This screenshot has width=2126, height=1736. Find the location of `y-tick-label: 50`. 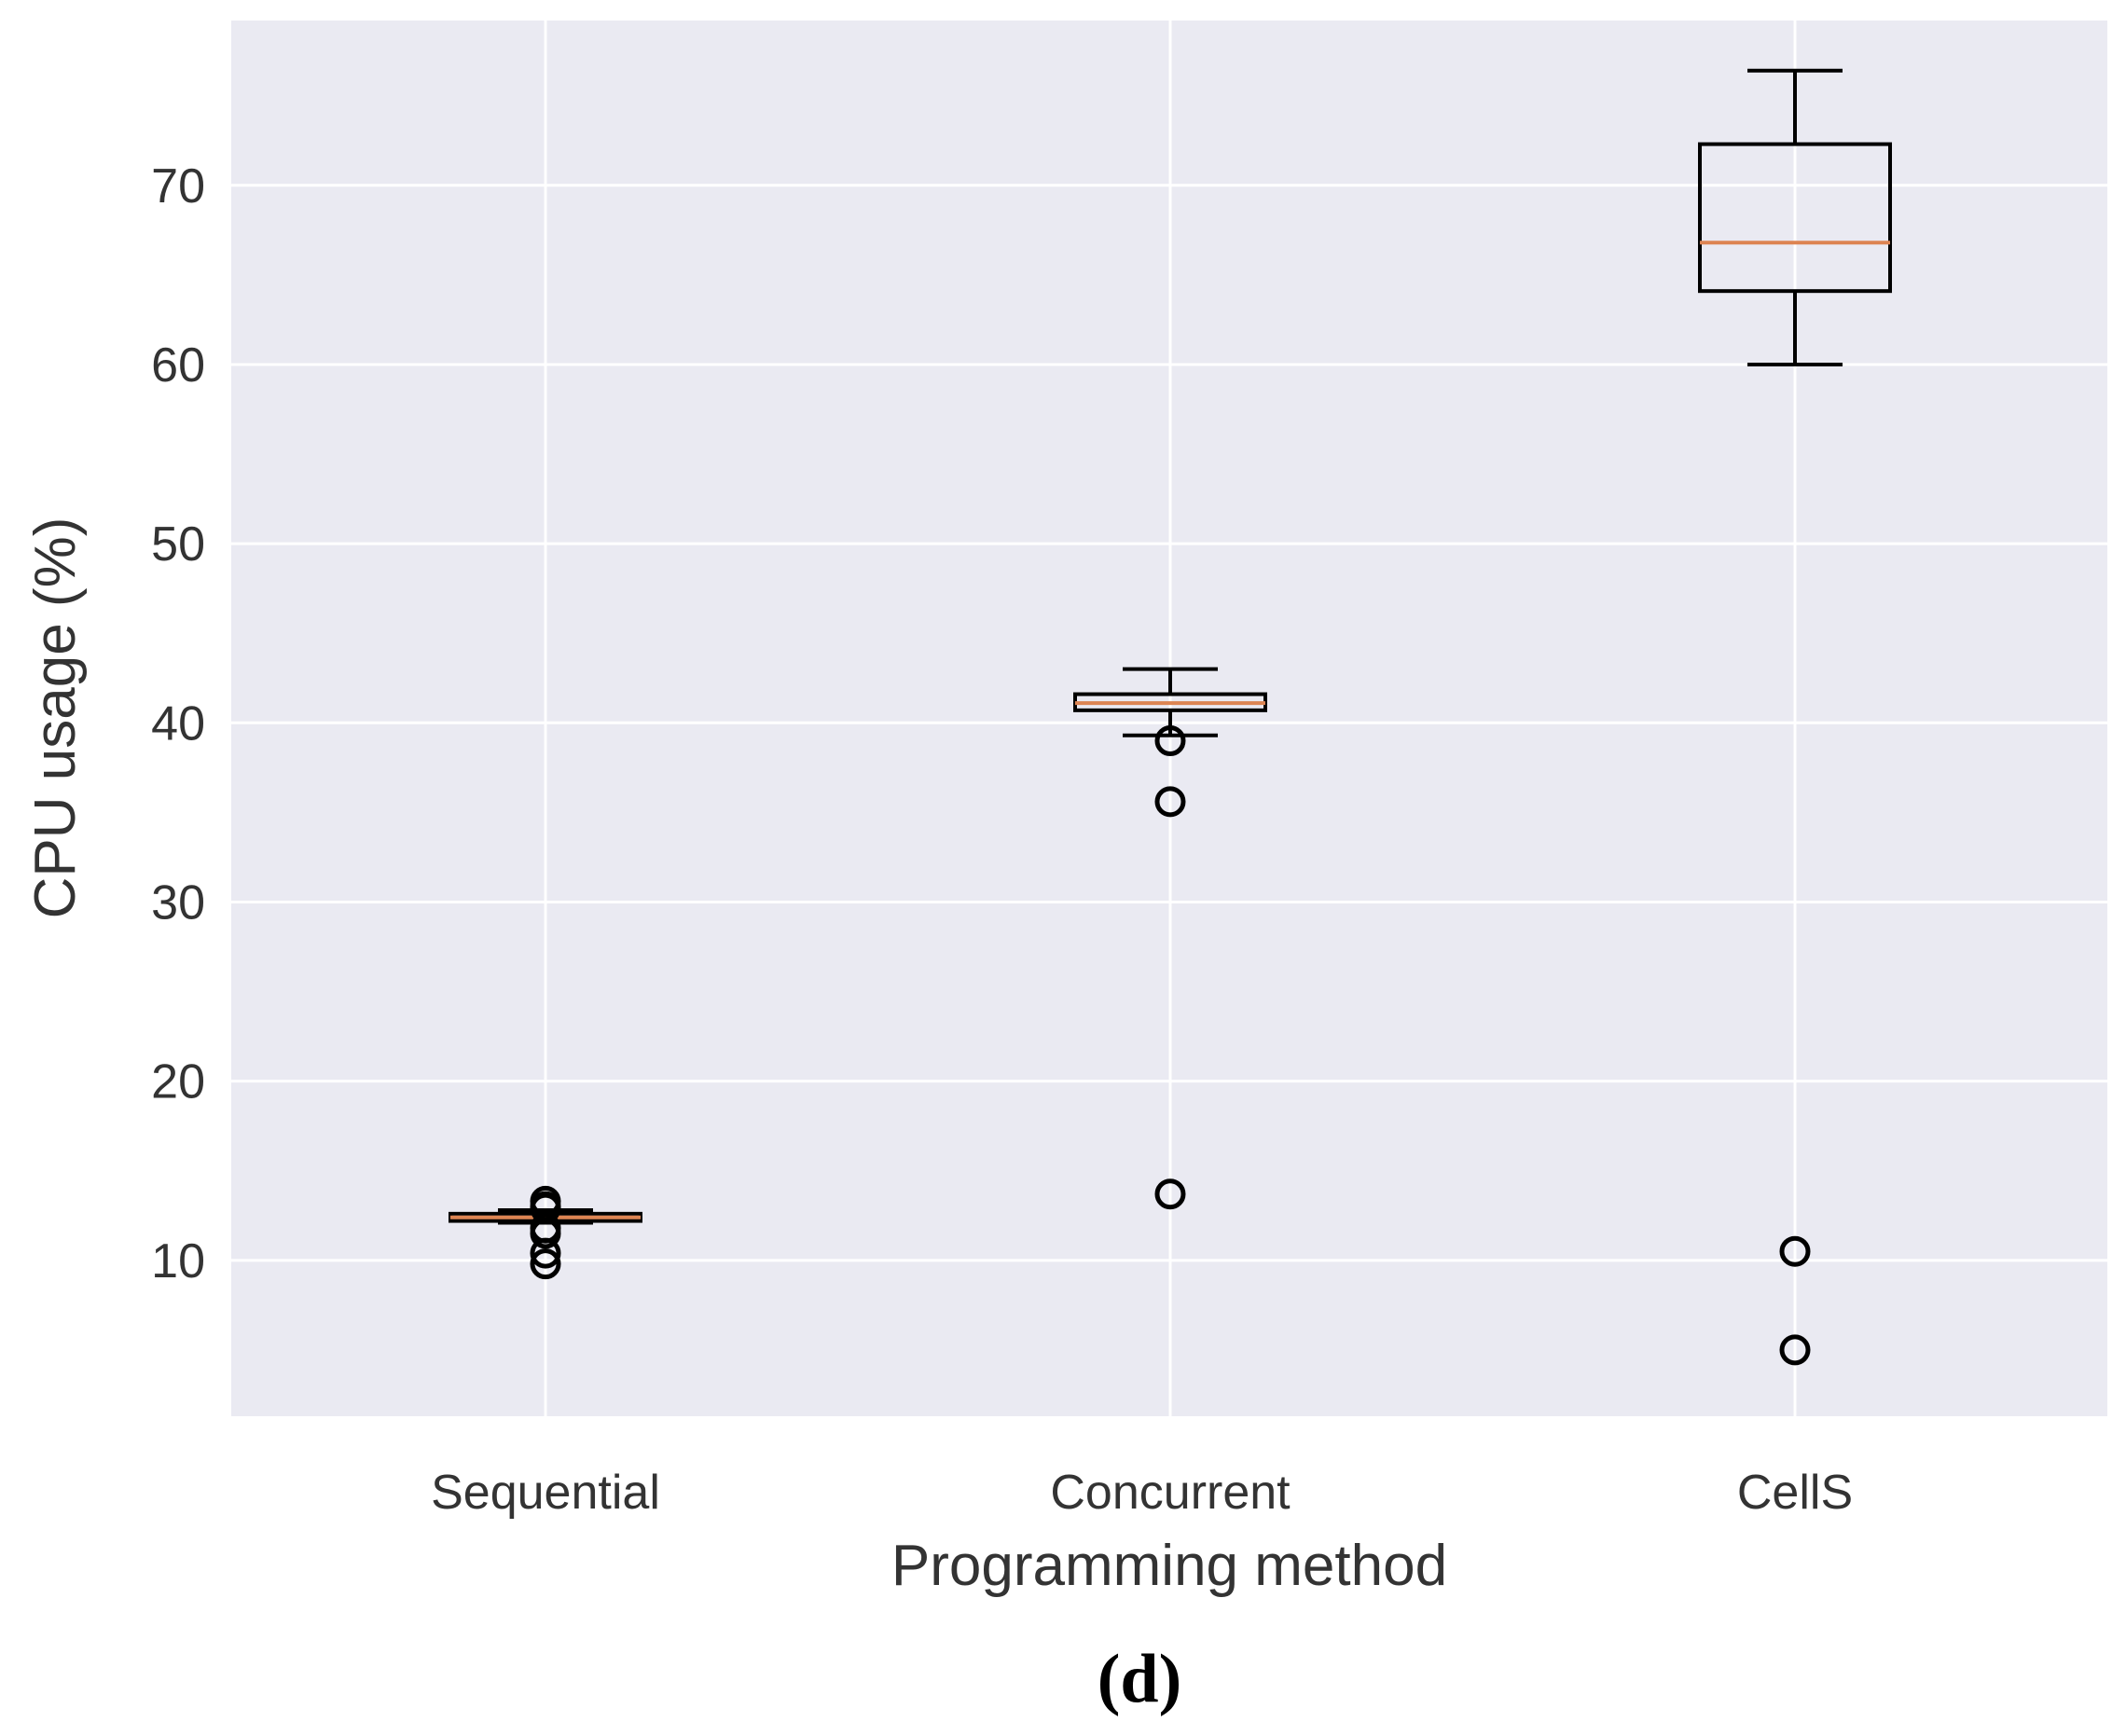

y-tick-label: 50 is located at coordinates (178, 544).